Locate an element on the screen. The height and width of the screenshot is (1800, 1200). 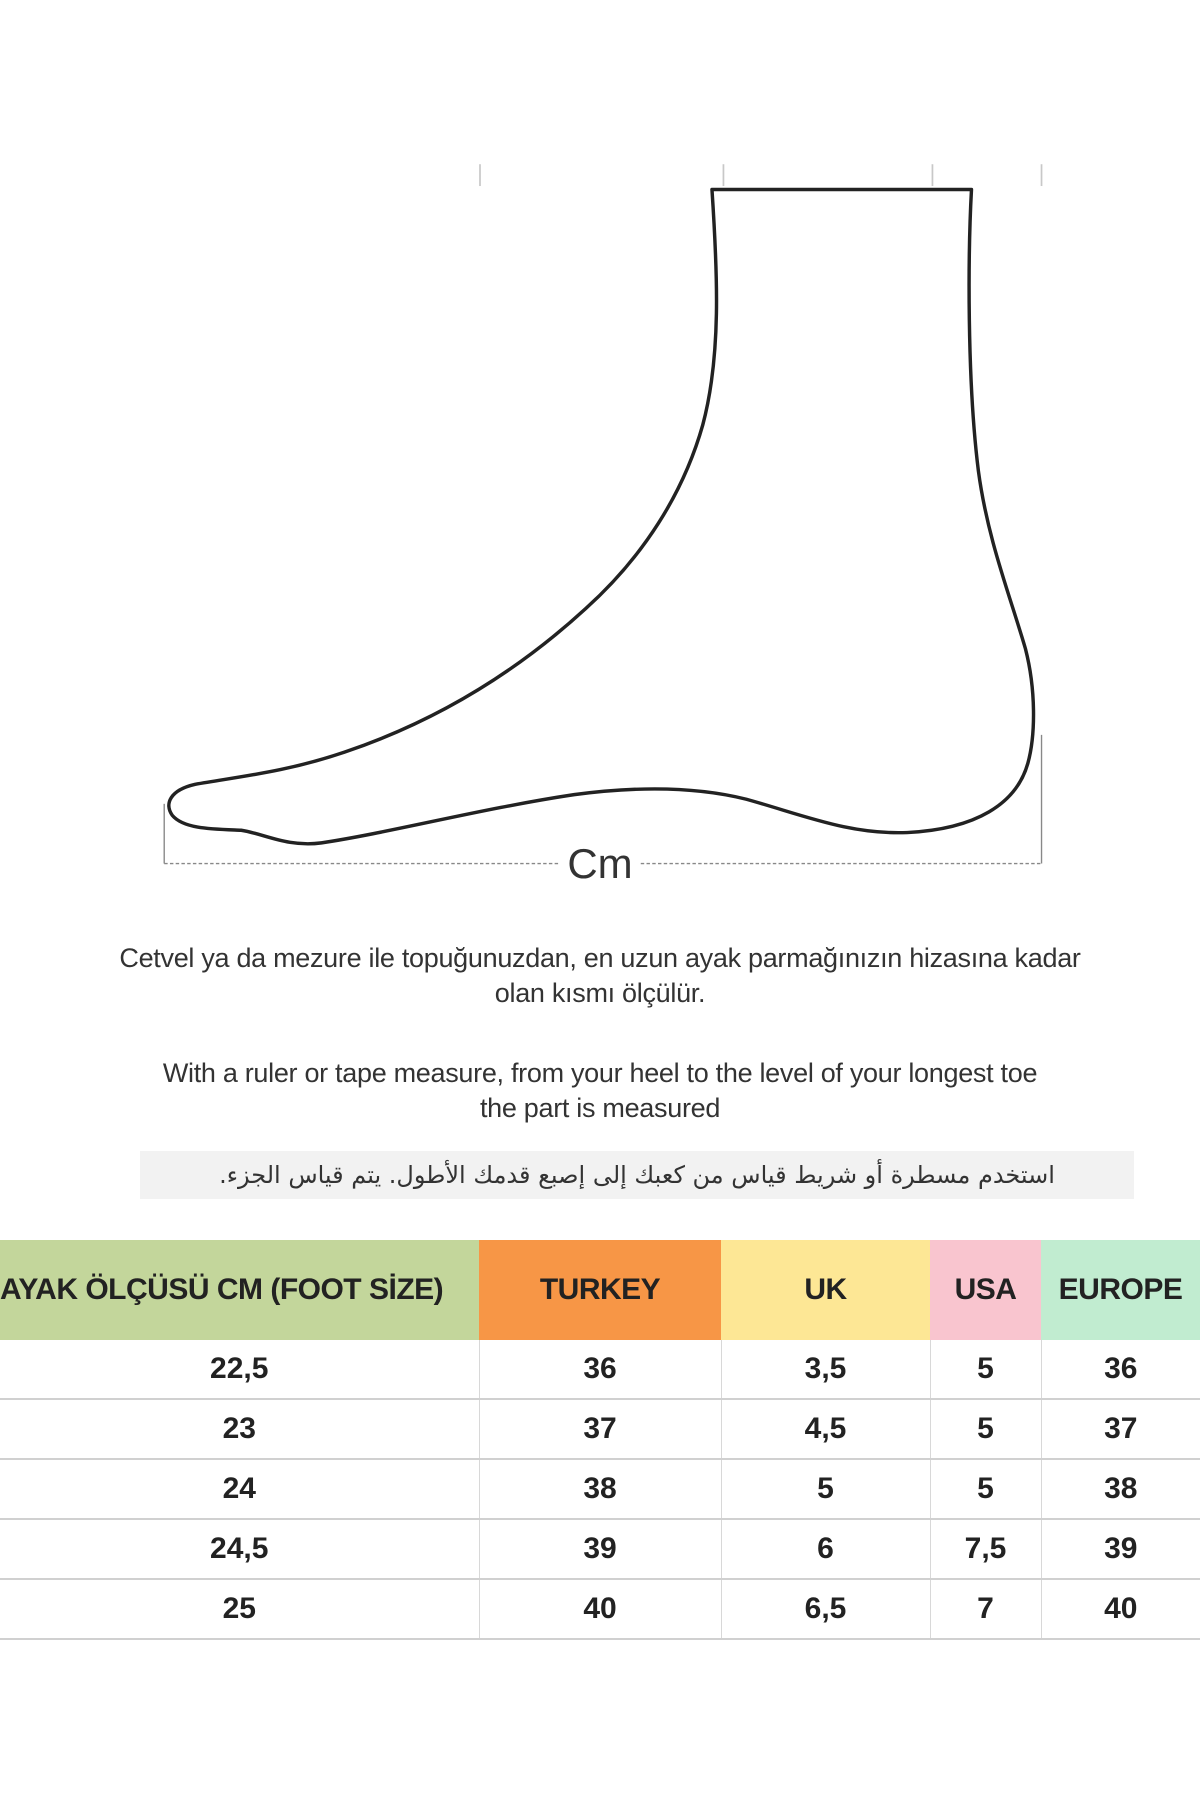
cell-foot-size: 24 is located at coordinates (240, 1489).